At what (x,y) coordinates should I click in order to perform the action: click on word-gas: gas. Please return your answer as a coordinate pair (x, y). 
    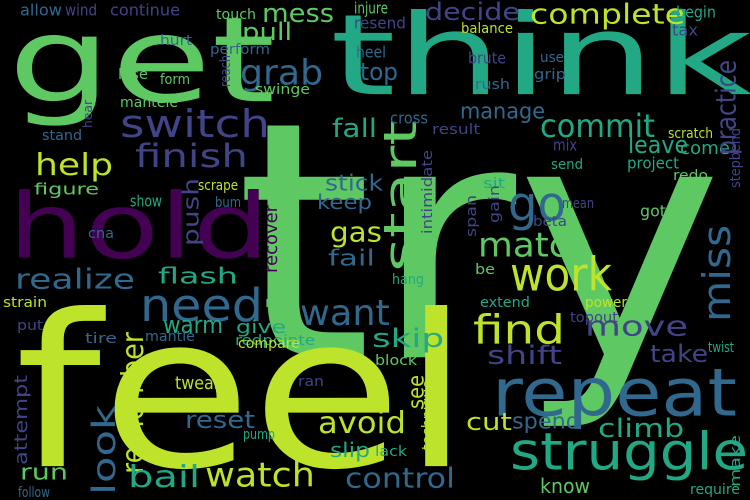
    Looking at the image, I should click on (356, 232).